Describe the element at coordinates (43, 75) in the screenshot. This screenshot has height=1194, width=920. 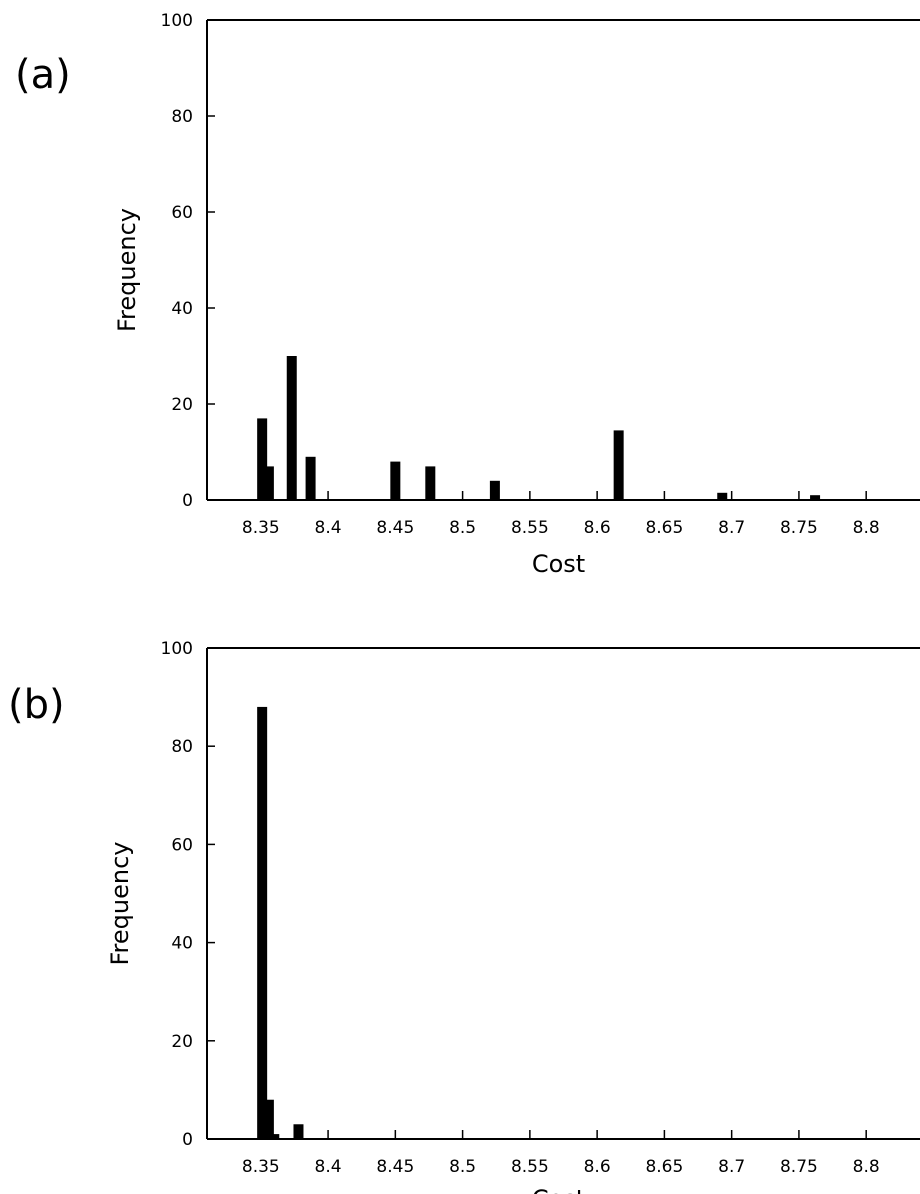
I see `panel-label-a: (a)` at that location.